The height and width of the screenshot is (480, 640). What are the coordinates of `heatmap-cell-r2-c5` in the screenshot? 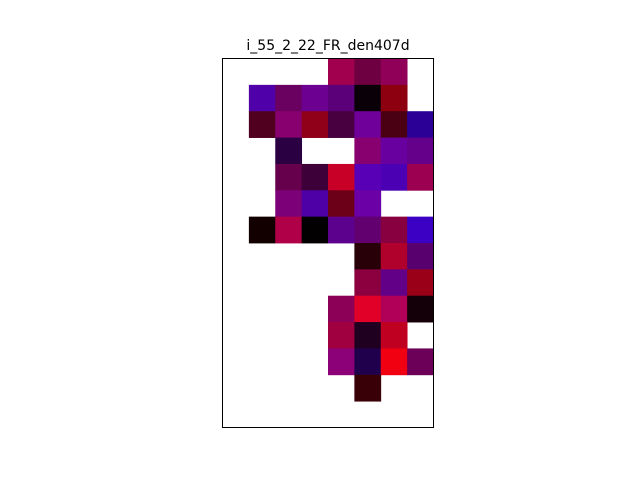 It's located at (368, 124).